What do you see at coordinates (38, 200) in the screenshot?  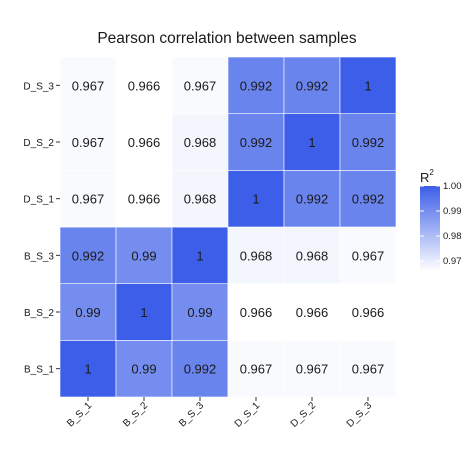 I see `y-tick-label: D_S_1` at bounding box center [38, 200].